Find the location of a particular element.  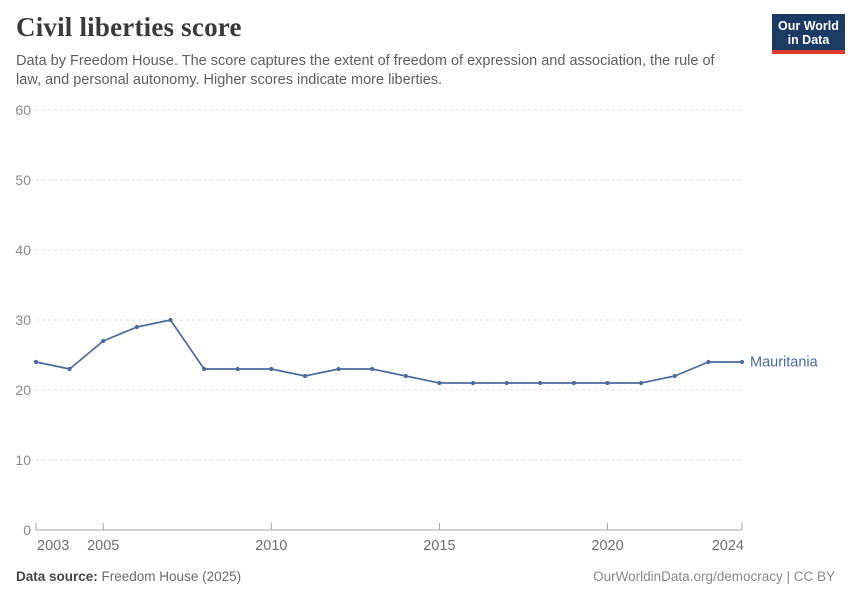

owid-logo: Our World in Data is located at coordinates (808, 34).